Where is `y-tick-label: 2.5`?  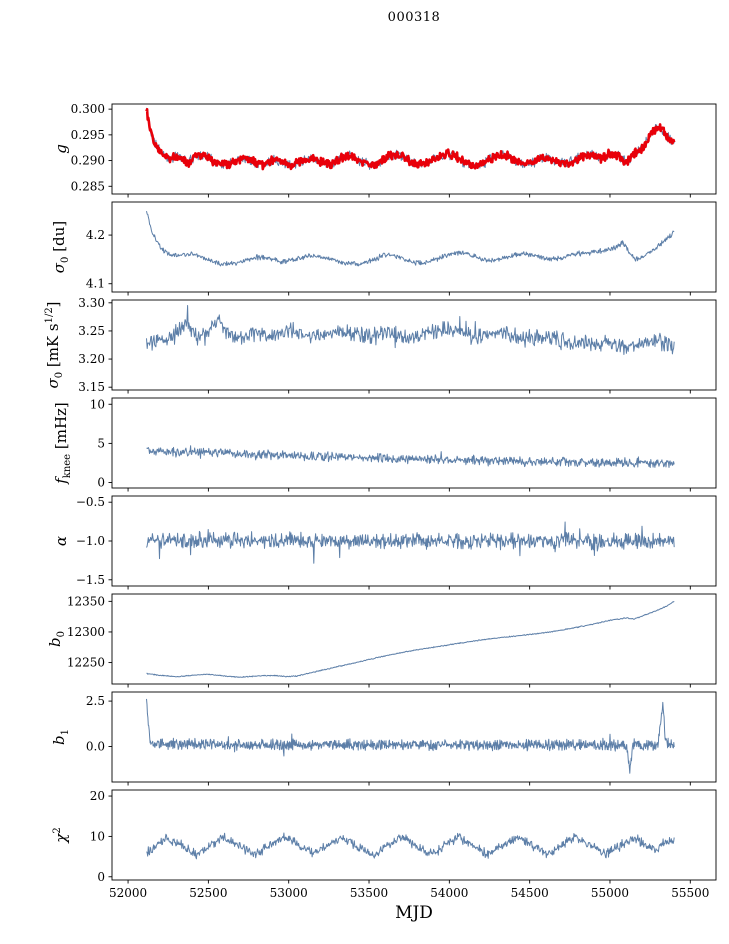 y-tick-label: 2.5 is located at coordinates (95, 701).